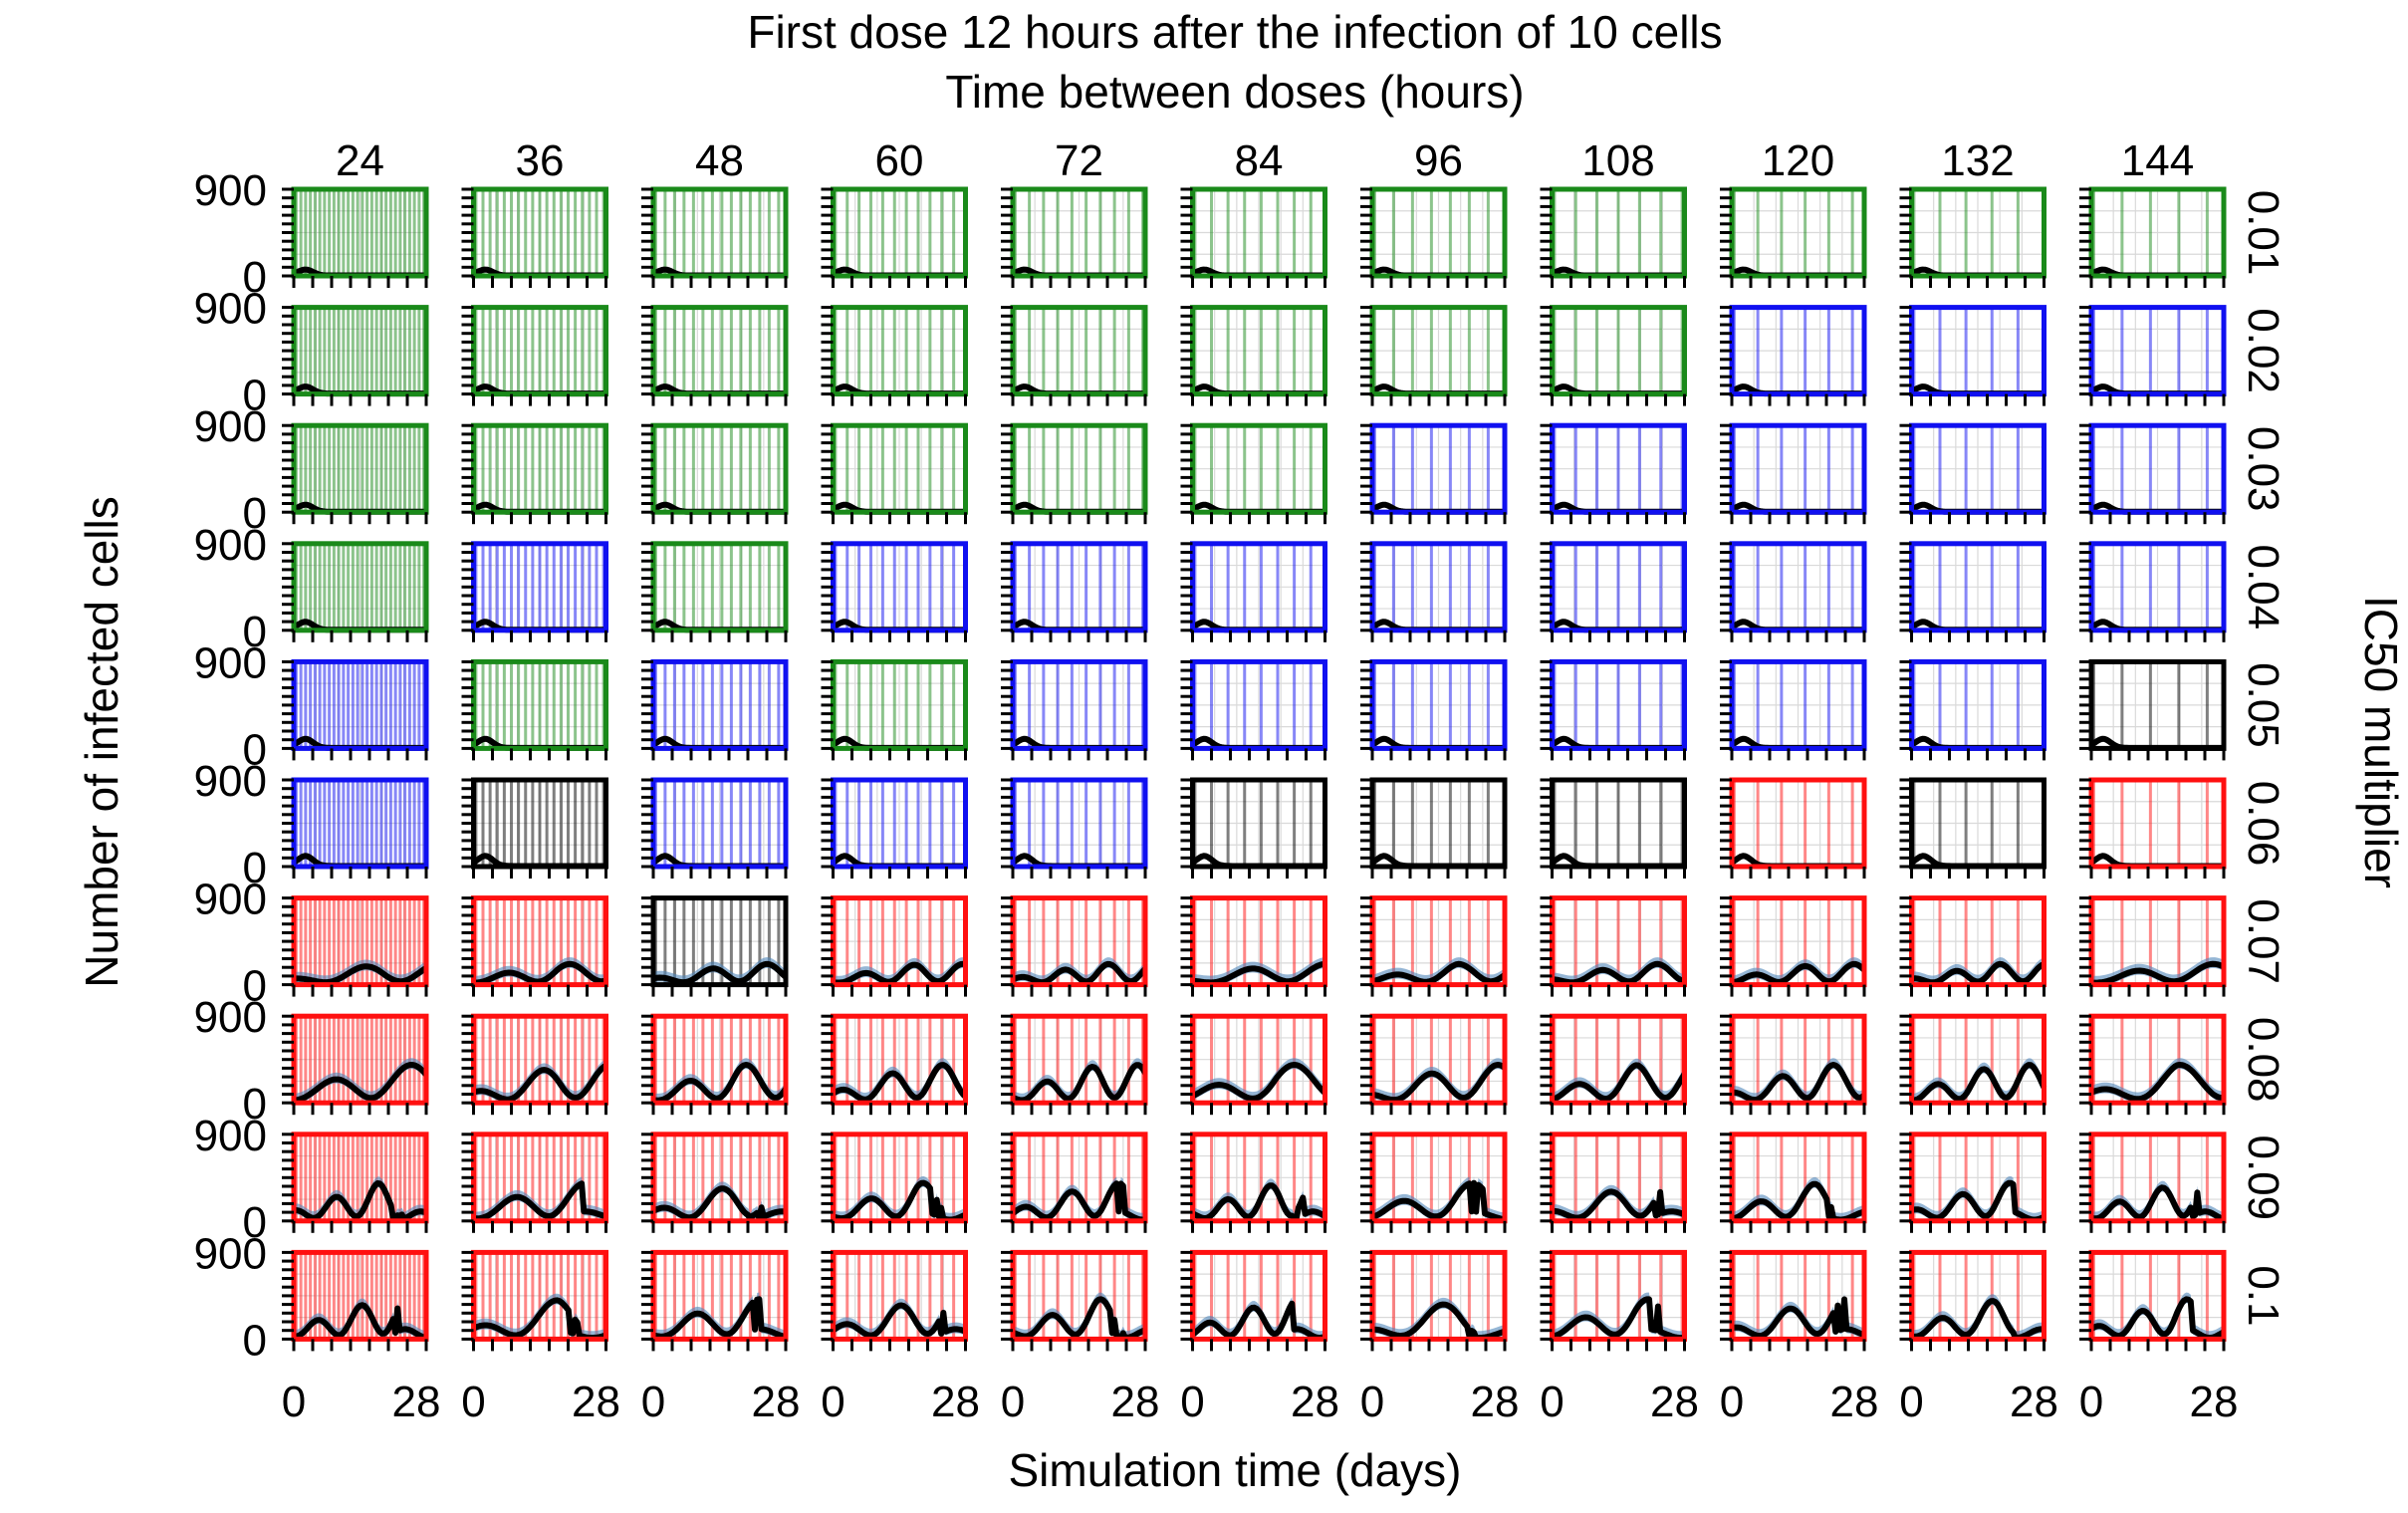 This screenshot has width=2408, height=1513. I want to click on panel-r6-c9, so click(1973, 946).